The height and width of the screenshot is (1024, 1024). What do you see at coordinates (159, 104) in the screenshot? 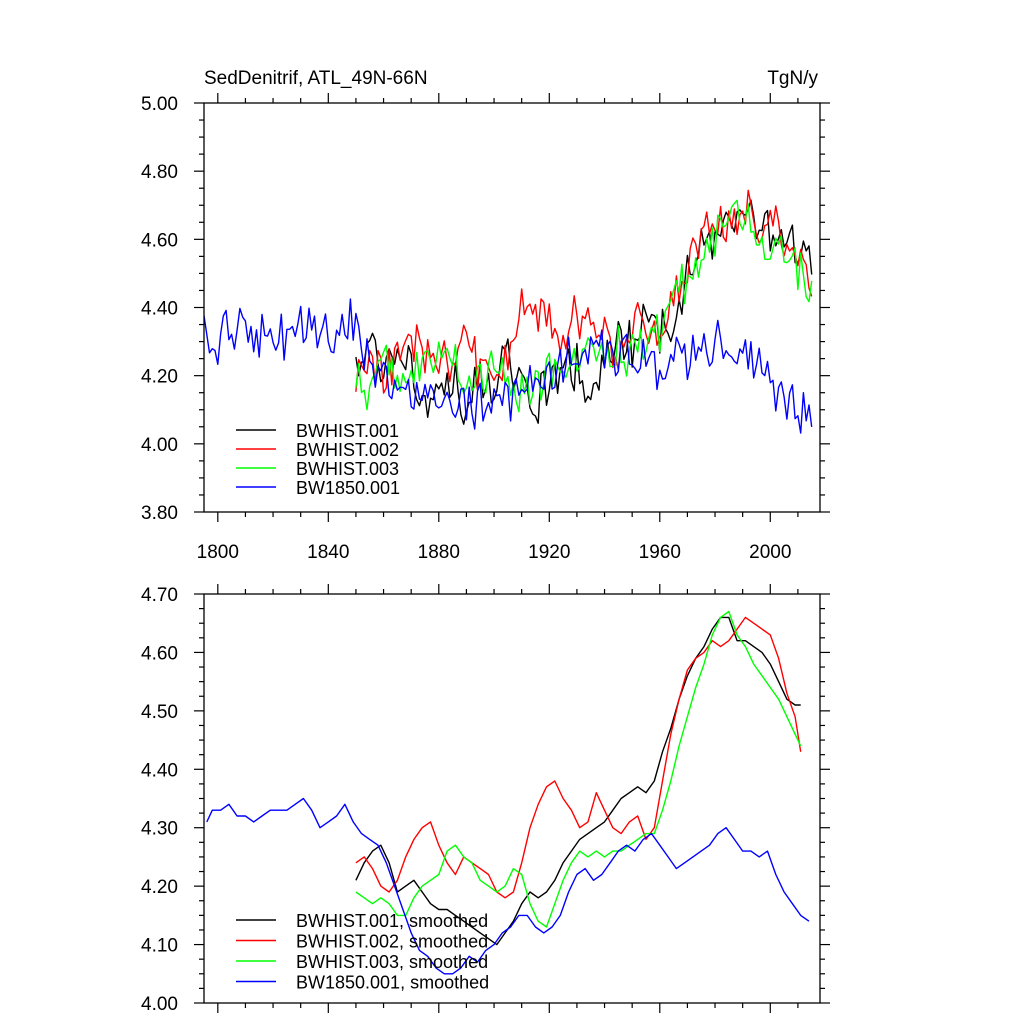
I see `top-y-tick-label: 5.00` at bounding box center [159, 104].